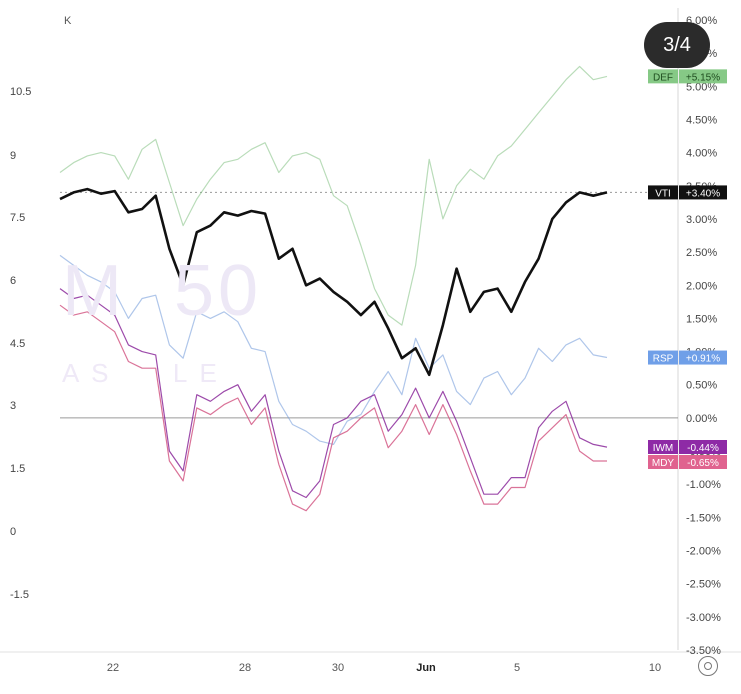 The width and height of the screenshot is (741, 694). I want to click on badge-mdy: MDY -0.65%, so click(687, 462).